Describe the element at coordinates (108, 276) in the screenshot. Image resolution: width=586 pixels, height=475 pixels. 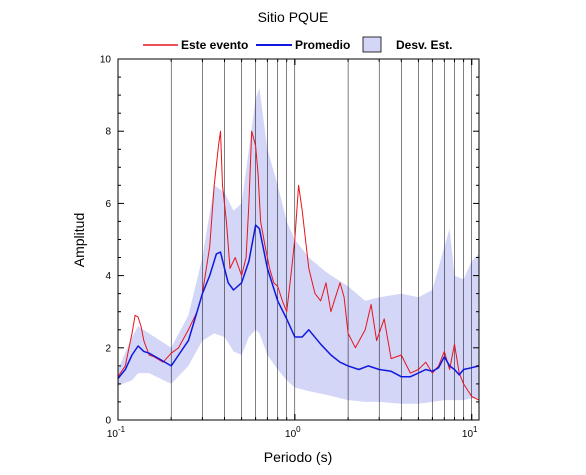
I see `y-tick-label: 4` at that location.